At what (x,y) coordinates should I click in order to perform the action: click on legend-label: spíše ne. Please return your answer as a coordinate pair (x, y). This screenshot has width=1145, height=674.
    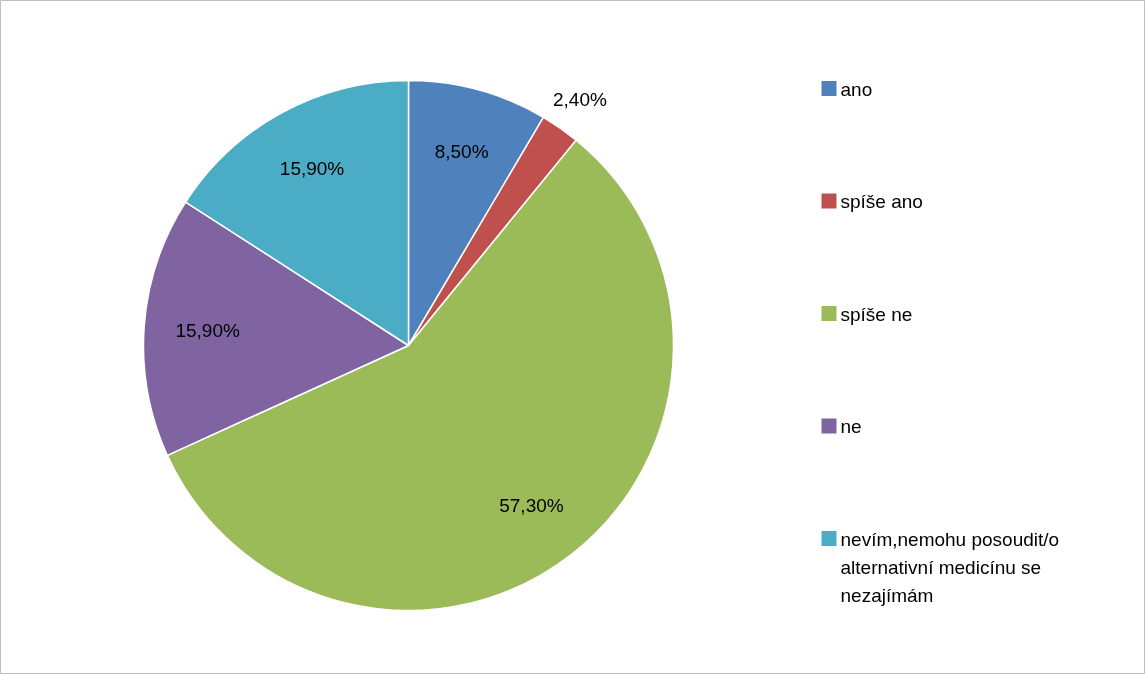
    Looking at the image, I should click on (876, 314).